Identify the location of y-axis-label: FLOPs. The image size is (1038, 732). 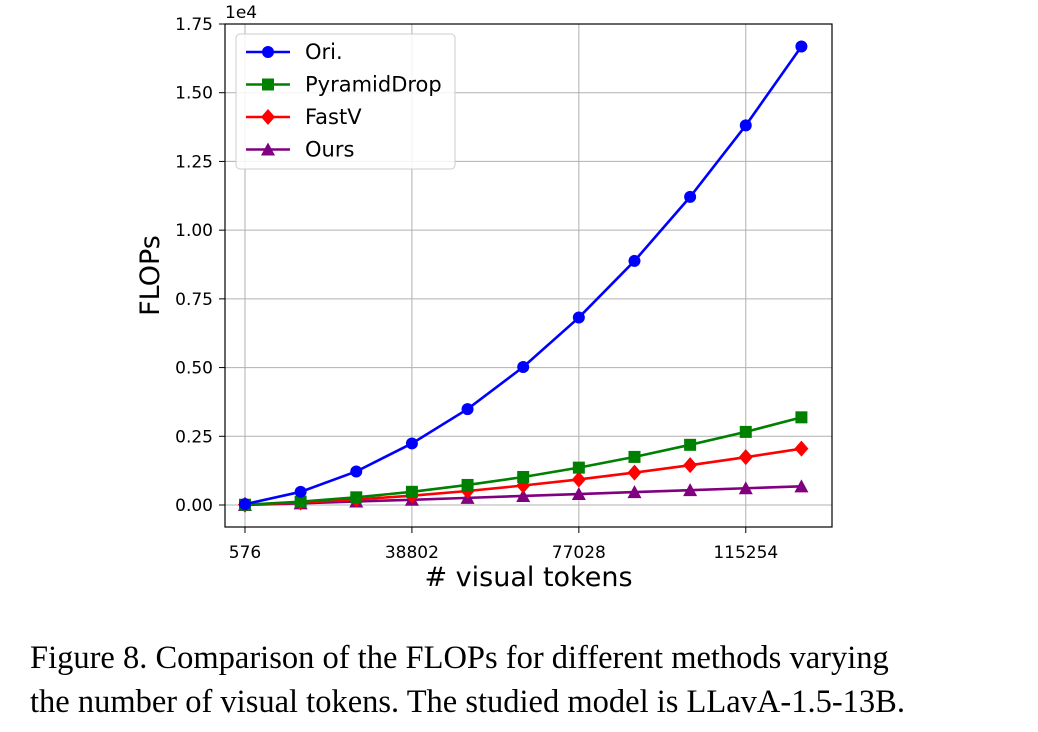
(150, 275).